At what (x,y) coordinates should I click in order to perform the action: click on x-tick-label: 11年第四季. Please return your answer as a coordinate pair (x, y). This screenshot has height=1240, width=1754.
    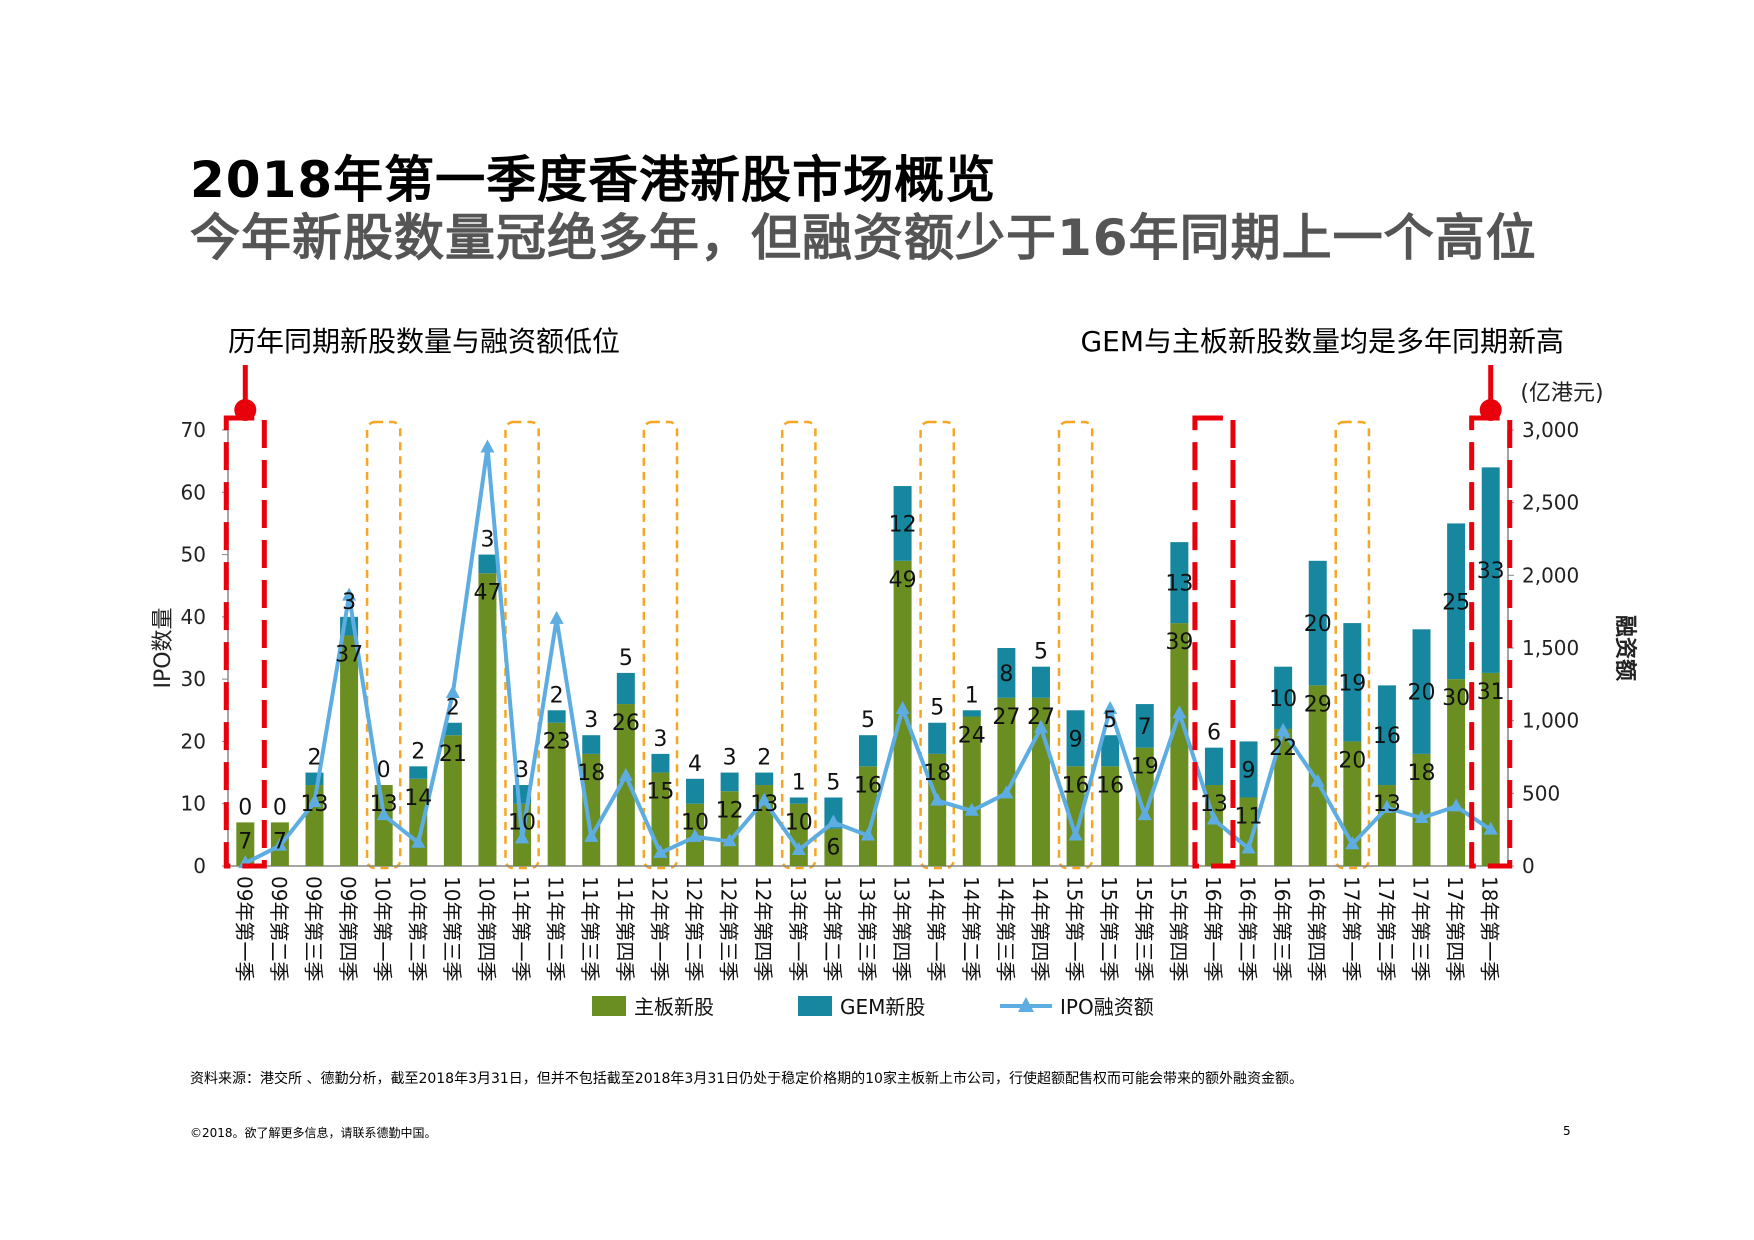
    Looking at the image, I should click on (625, 928).